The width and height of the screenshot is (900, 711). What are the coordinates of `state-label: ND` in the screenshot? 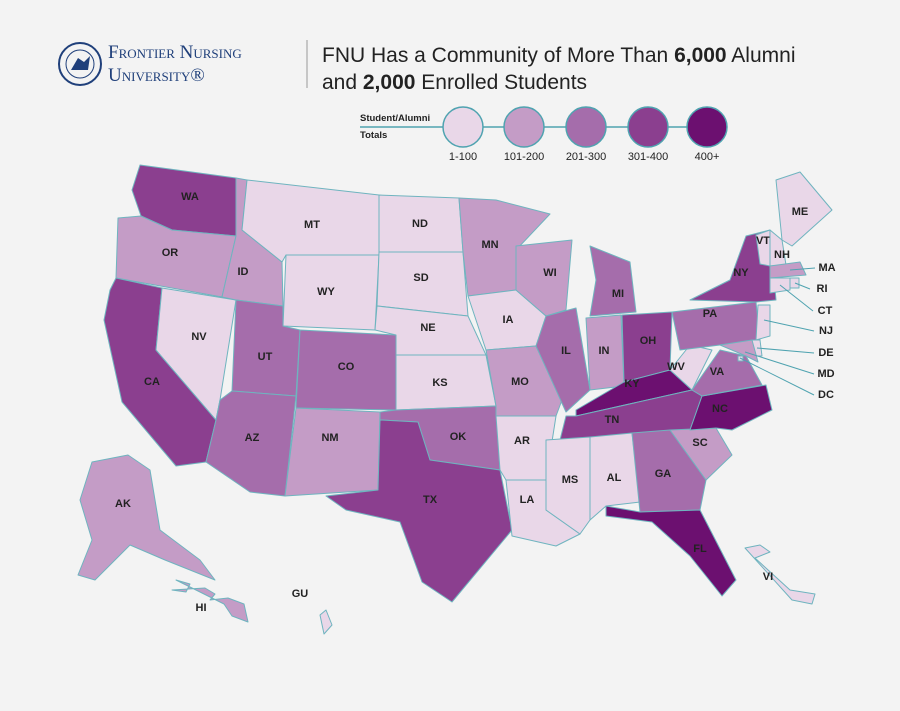 It's located at (420, 224).